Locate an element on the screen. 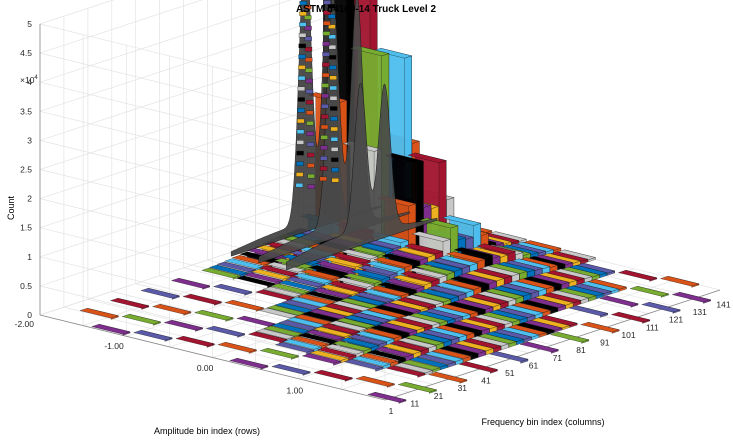  x-tick-label: 91 is located at coordinates (605, 343).